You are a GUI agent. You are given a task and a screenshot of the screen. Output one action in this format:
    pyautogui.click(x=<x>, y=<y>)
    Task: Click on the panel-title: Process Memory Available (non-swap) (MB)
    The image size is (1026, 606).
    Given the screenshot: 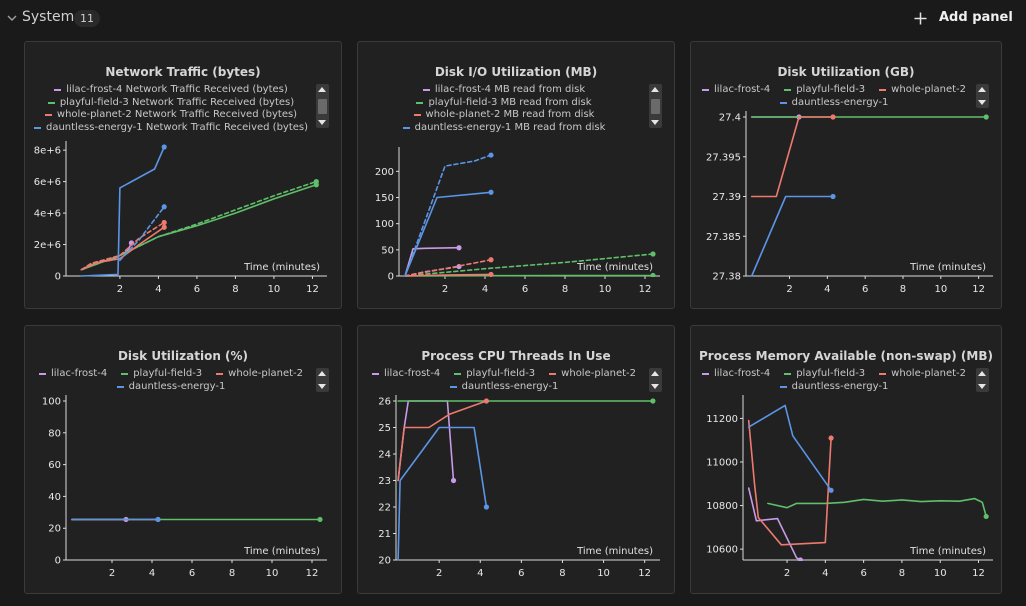 What is the action you would take?
    pyautogui.click(x=846, y=356)
    